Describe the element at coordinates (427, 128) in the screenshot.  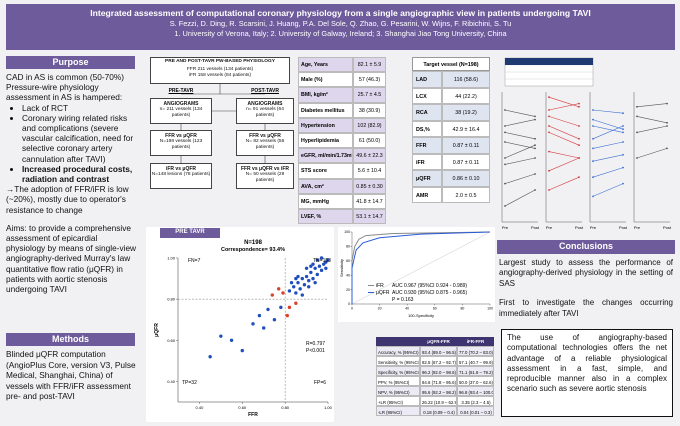
I see `table-cell: DS,%` at that location.